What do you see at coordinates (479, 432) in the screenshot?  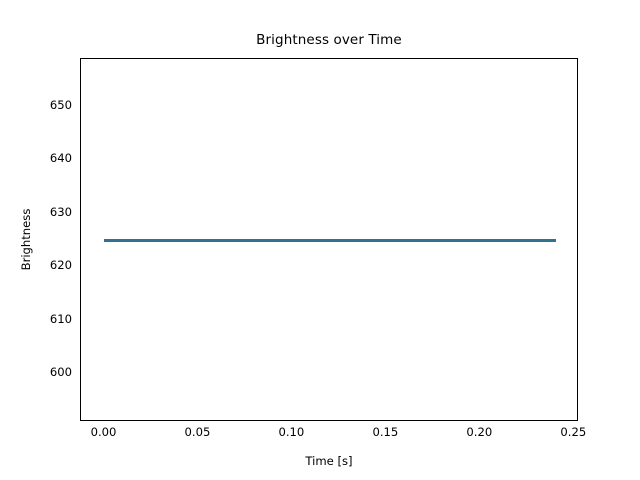 I see `x-tick-label: 0.20` at bounding box center [479, 432].